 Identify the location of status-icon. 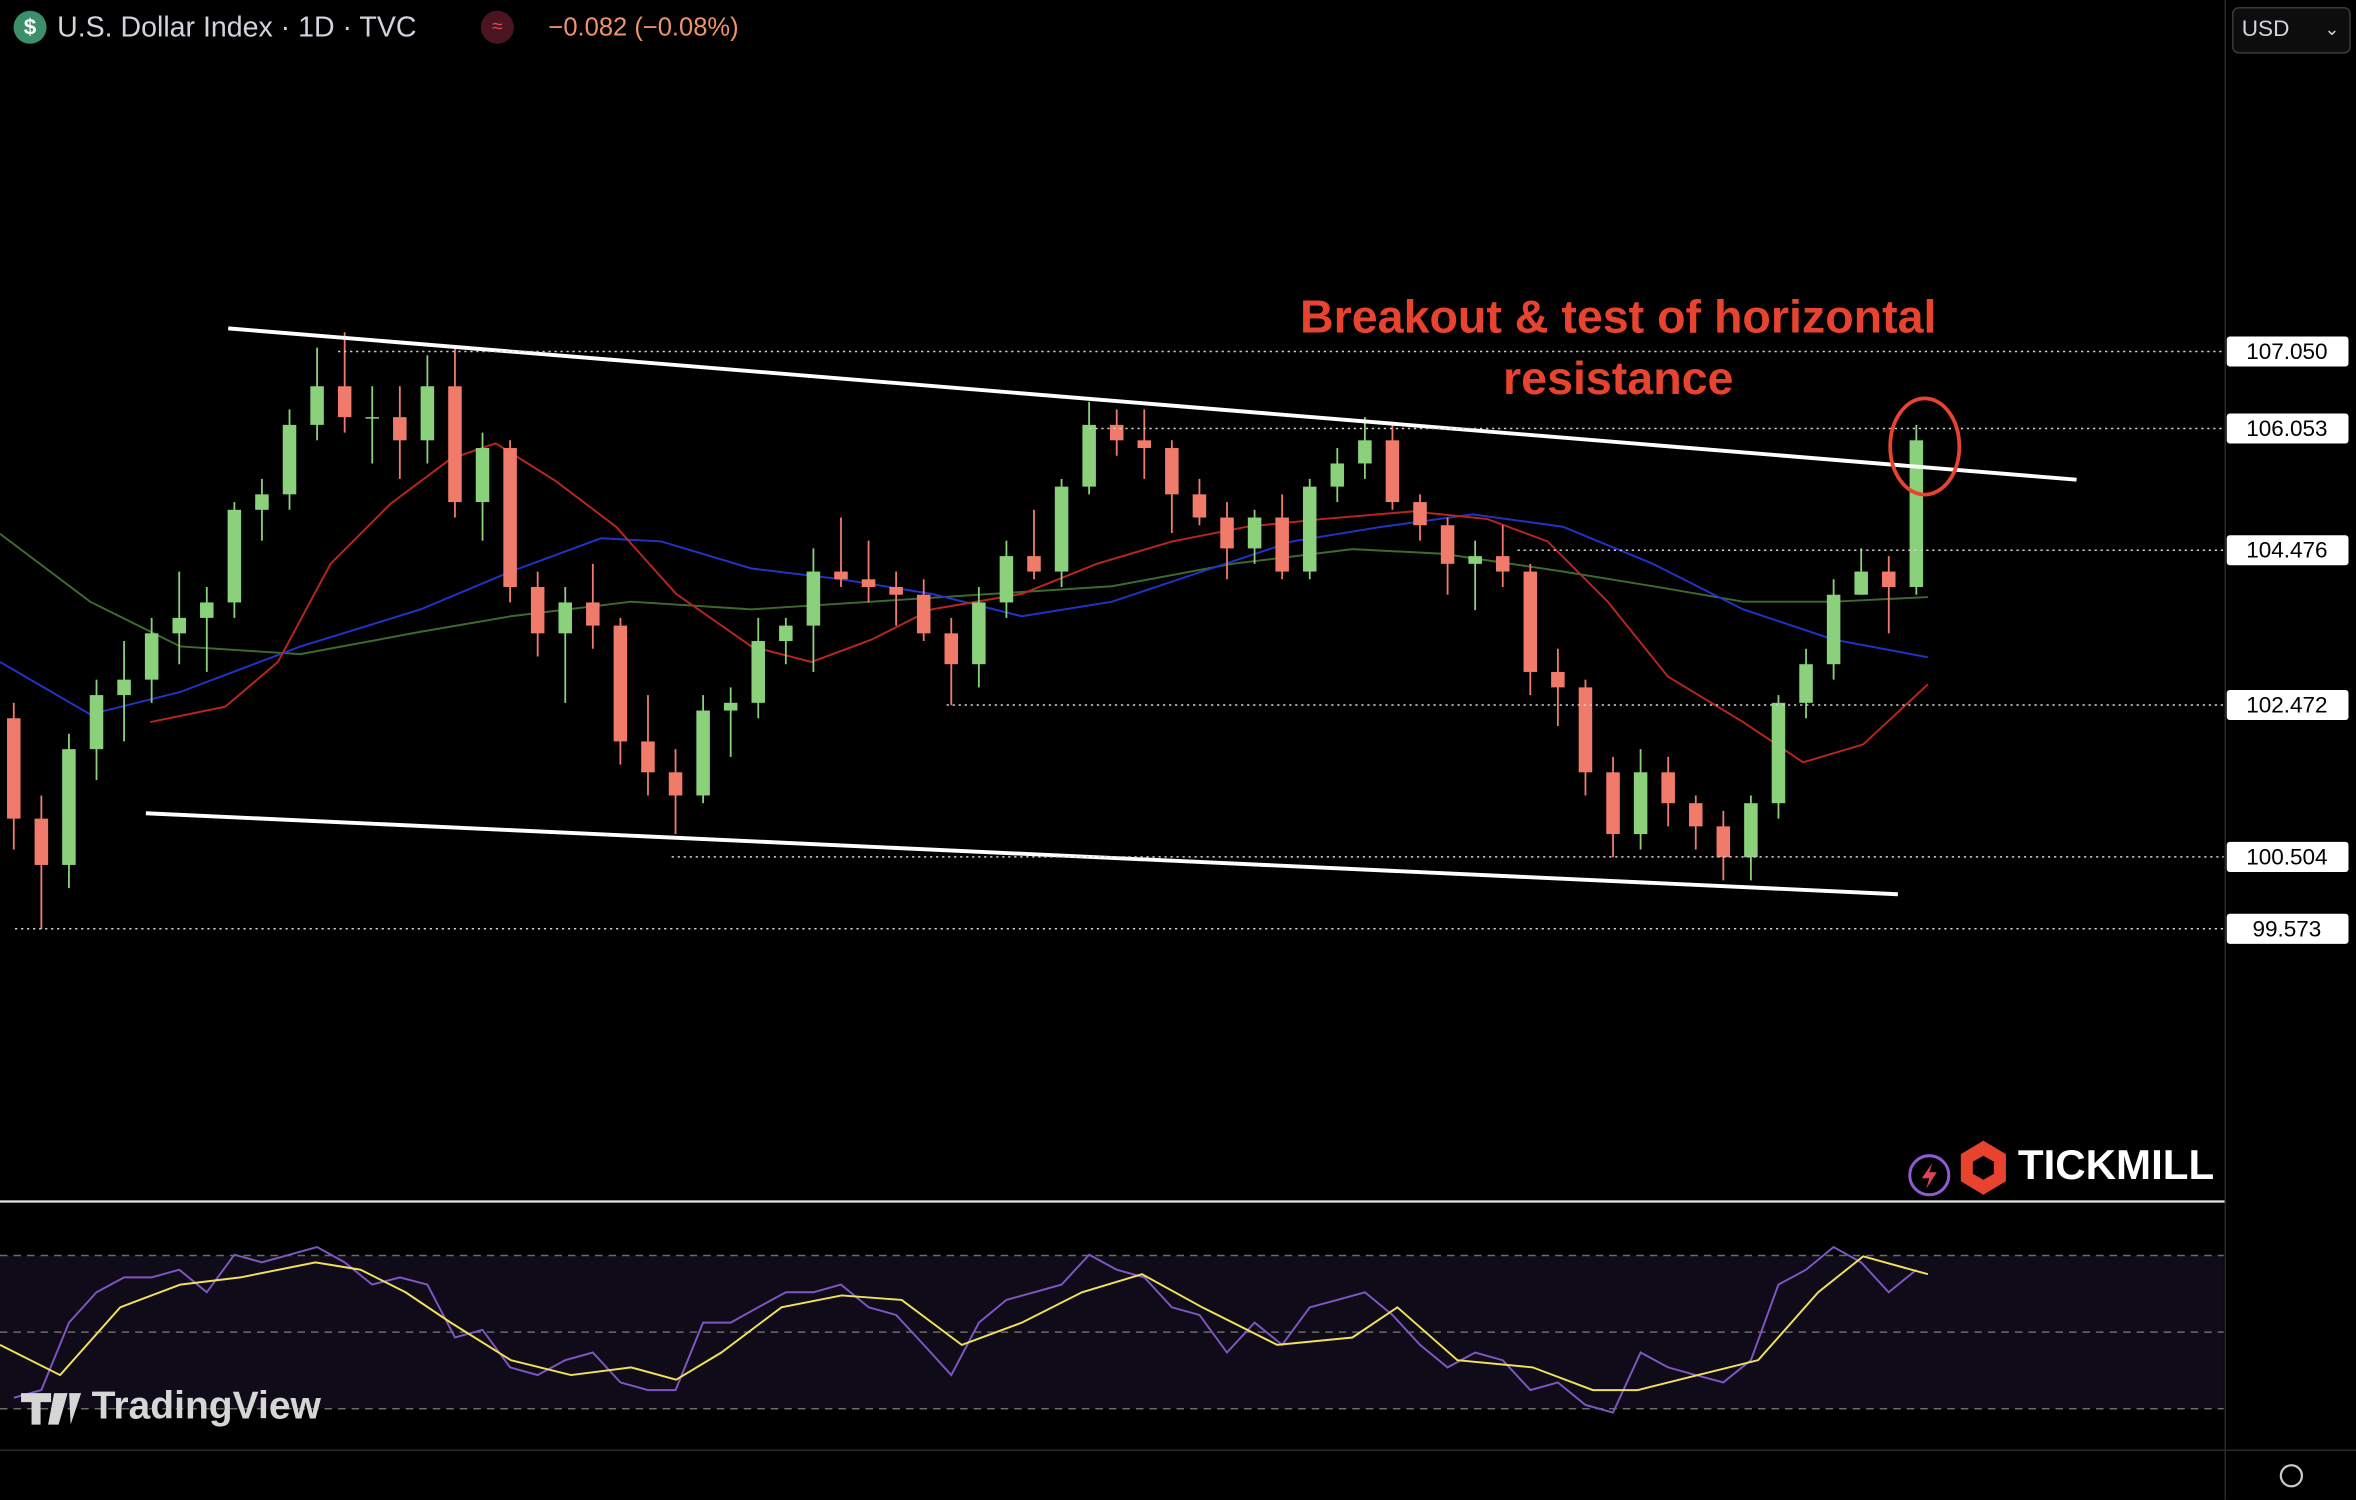
(497, 27).